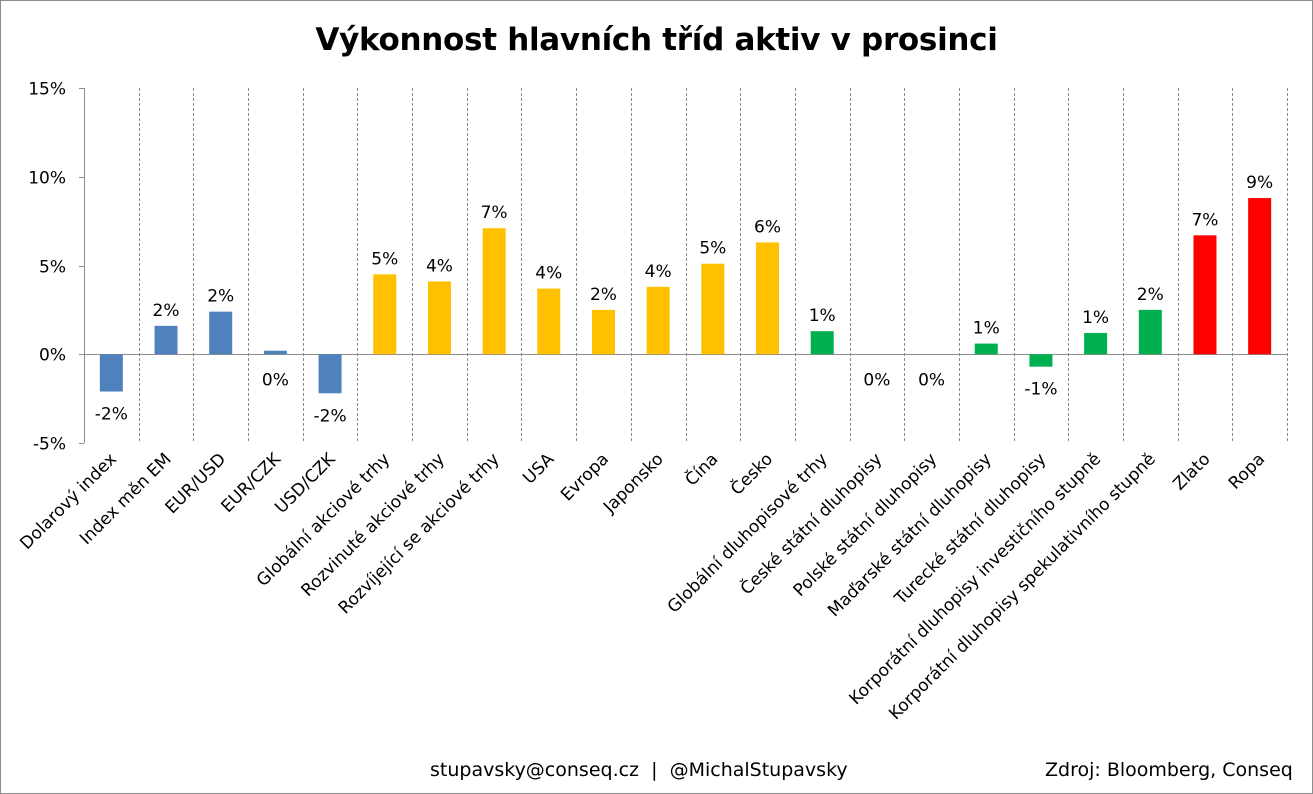 This screenshot has height=794, width=1313. Describe the element at coordinates (538, 468) in the screenshot. I see `x-tick-label: USA` at that location.